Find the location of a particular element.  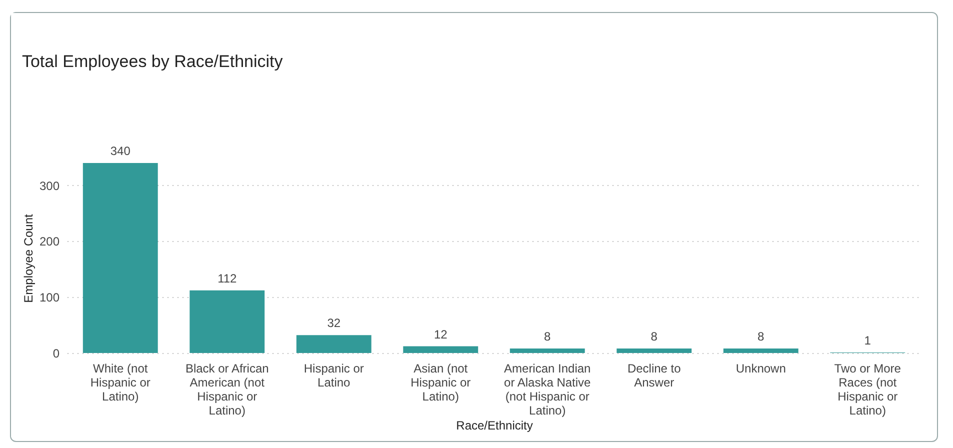

data-label: 112 is located at coordinates (228, 278).